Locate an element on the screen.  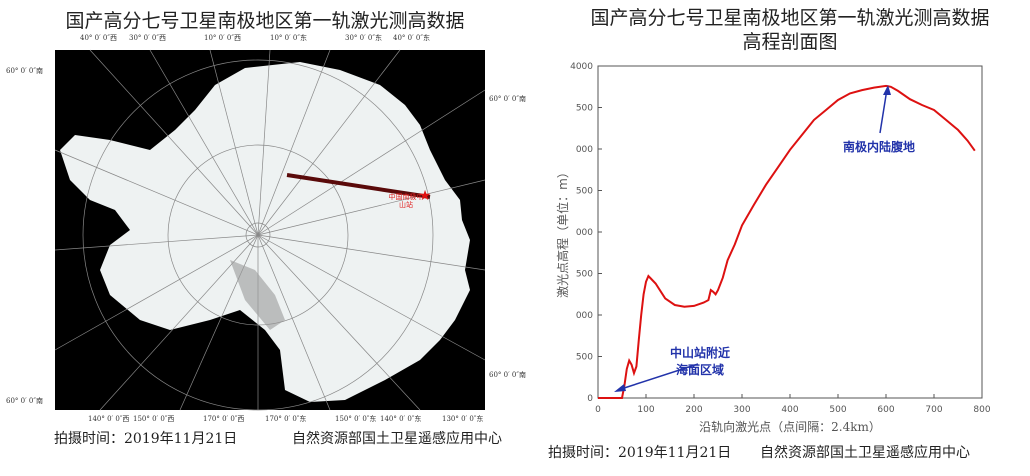
inland-annotation: 南极内陆腹地 is located at coordinates (879, 147).